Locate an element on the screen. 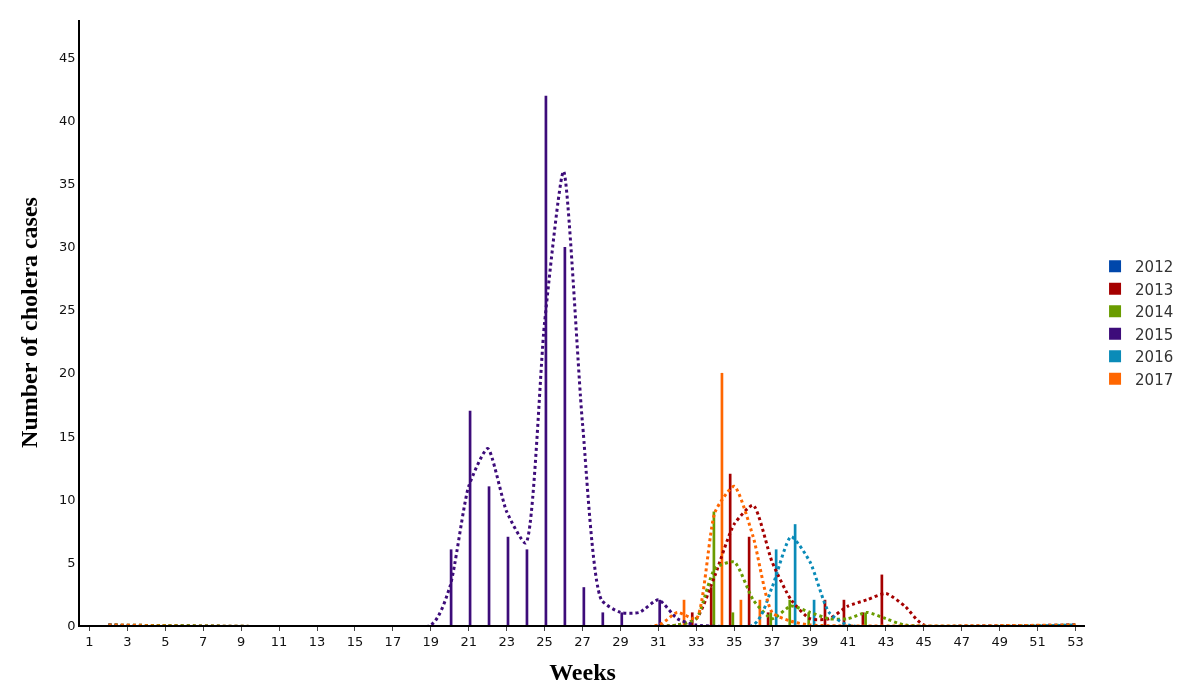 The image size is (1195, 700). x-tick-label: 39 is located at coordinates (810, 642).